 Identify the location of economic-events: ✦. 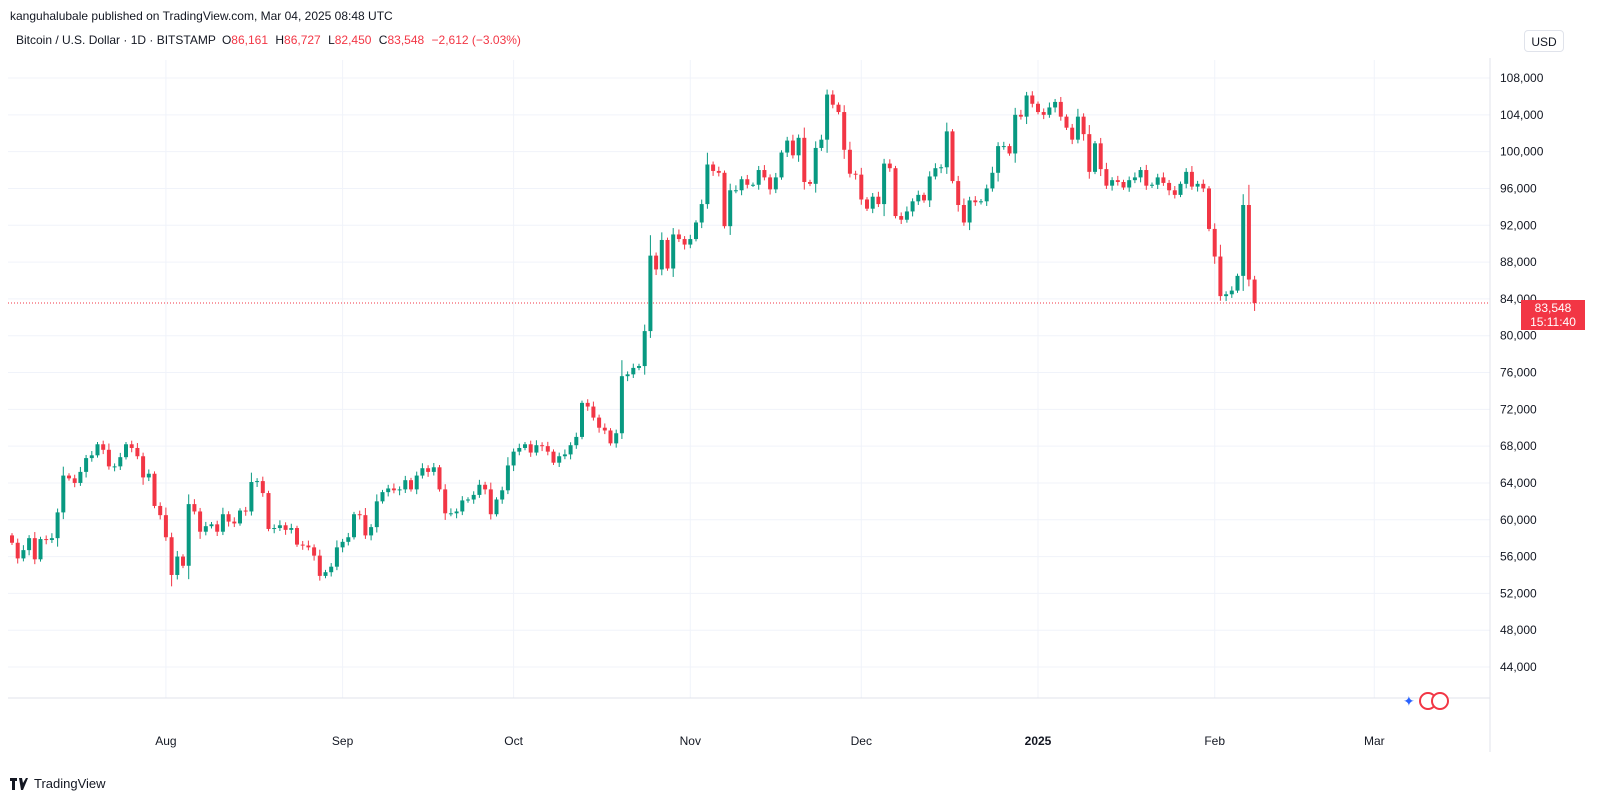
(1426, 701).